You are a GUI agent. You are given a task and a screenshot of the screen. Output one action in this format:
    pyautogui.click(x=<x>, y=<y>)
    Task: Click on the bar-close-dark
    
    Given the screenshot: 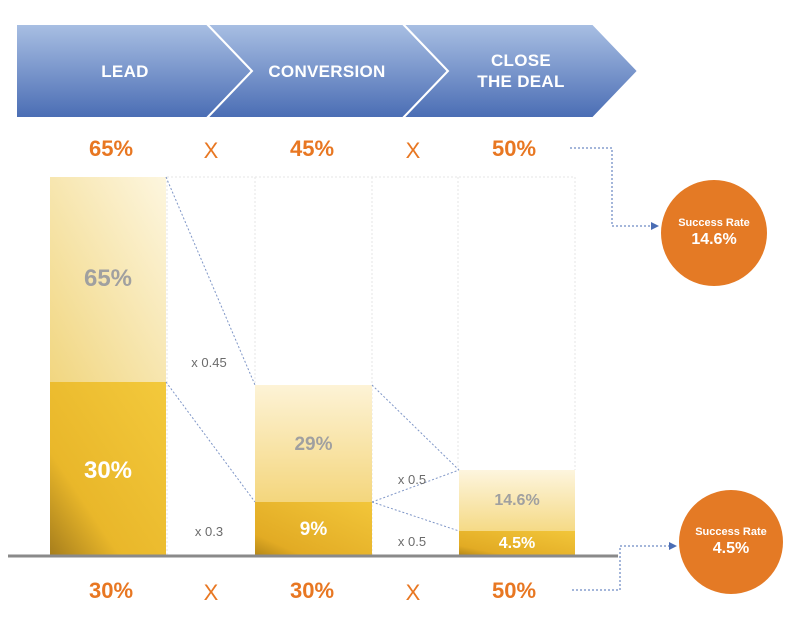 What is the action you would take?
    pyautogui.click(x=517, y=543)
    